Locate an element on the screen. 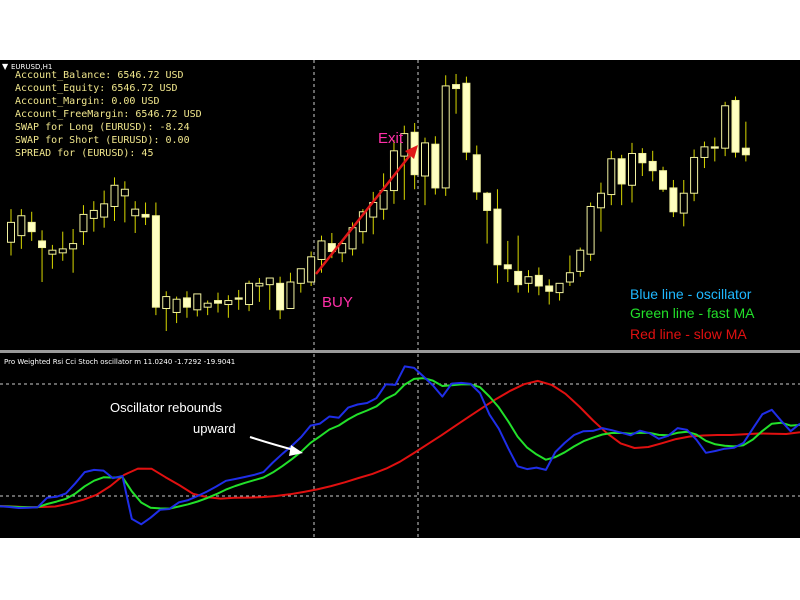 The image size is (800, 600). pane-separator is located at coordinates (400, 351).